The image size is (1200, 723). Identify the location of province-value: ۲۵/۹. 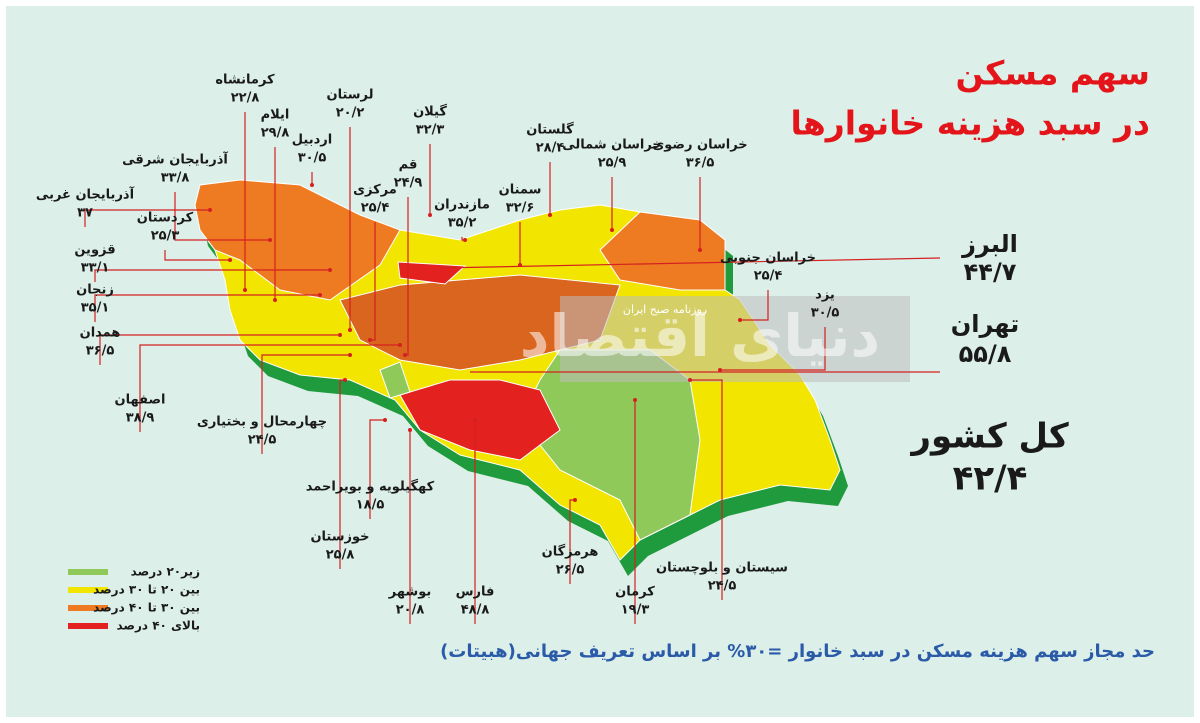
(612, 163).